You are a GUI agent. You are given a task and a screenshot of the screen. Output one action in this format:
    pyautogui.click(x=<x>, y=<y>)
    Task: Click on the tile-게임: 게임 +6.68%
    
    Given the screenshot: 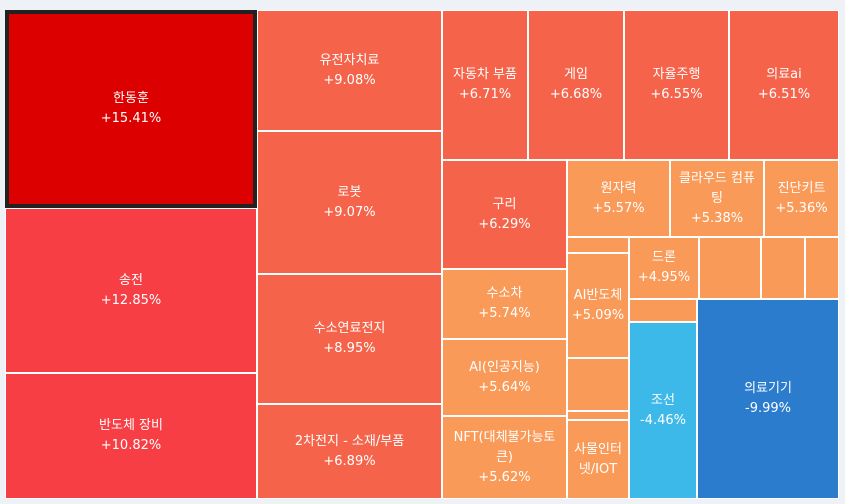 What is the action you would take?
    pyautogui.click(x=576, y=85)
    